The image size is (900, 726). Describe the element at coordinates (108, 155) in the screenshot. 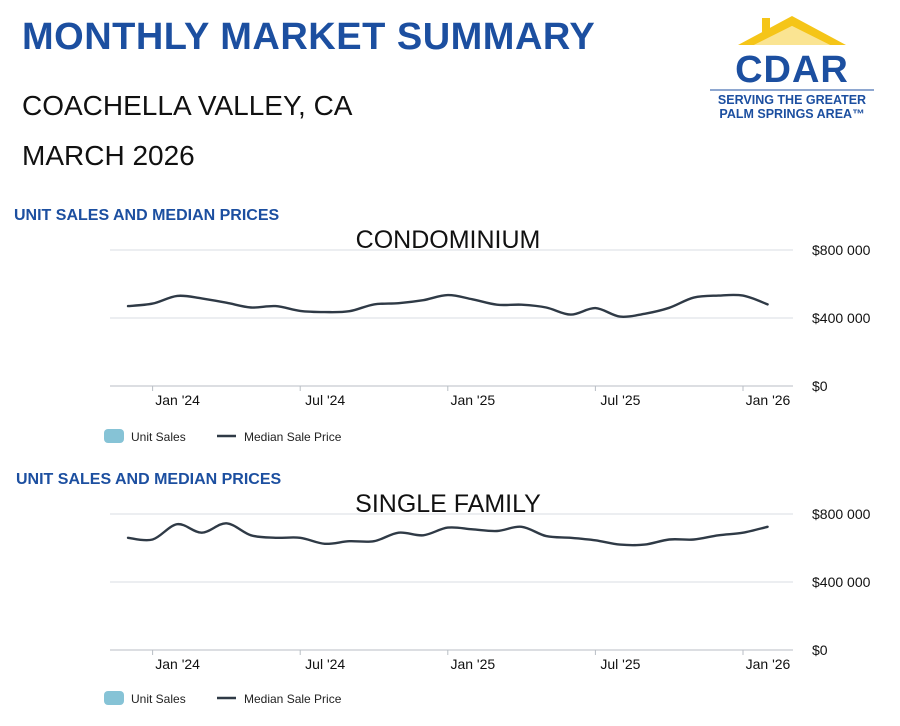

I see `period-label: MARCH 2026` at that location.